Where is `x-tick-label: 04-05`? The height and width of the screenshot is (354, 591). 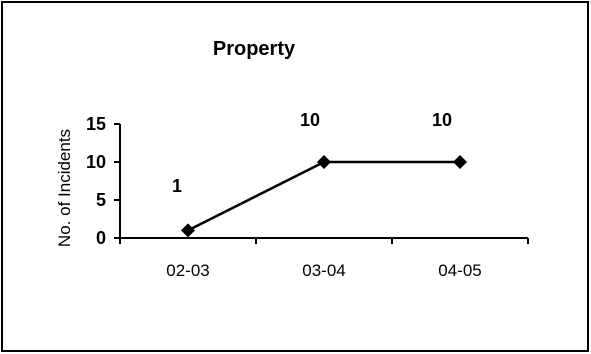
x-tick-label: 04-05 is located at coordinates (459, 270).